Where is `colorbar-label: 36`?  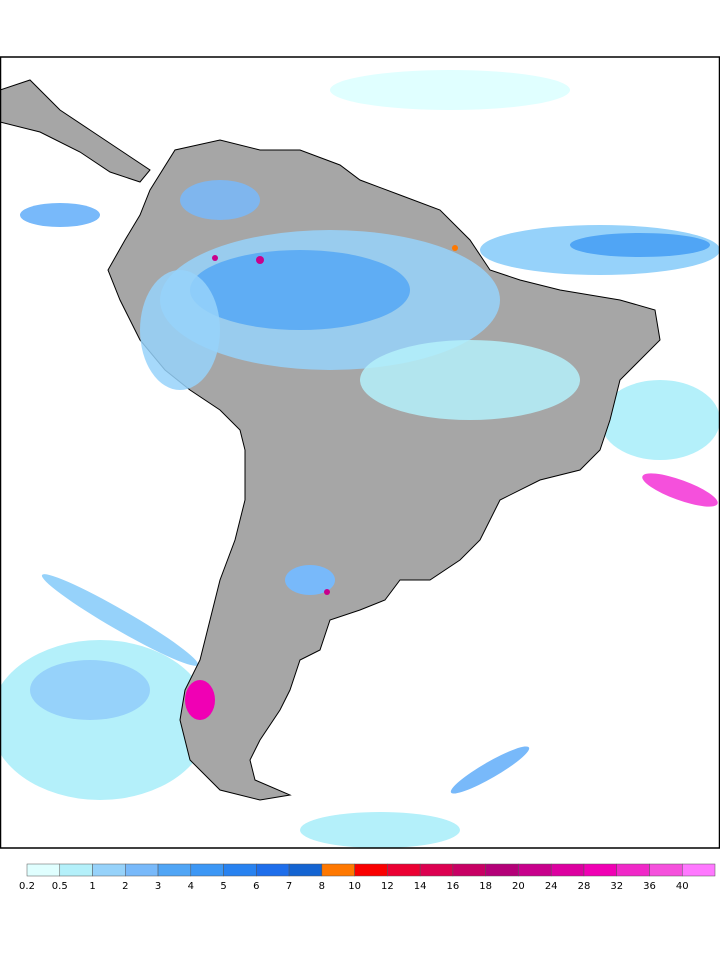
colorbar-label: 36 is located at coordinates (649, 886).